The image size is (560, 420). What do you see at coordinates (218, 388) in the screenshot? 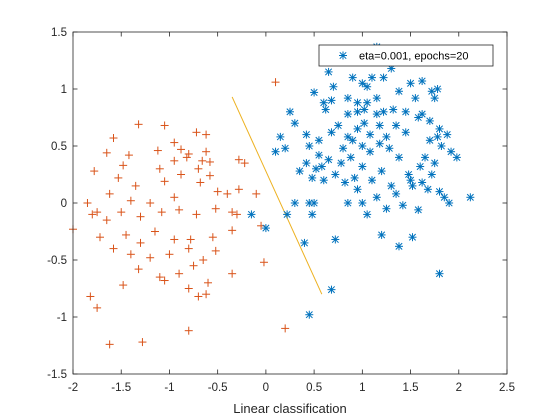
I see `x-tick-label: -0.5` at bounding box center [218, 388].